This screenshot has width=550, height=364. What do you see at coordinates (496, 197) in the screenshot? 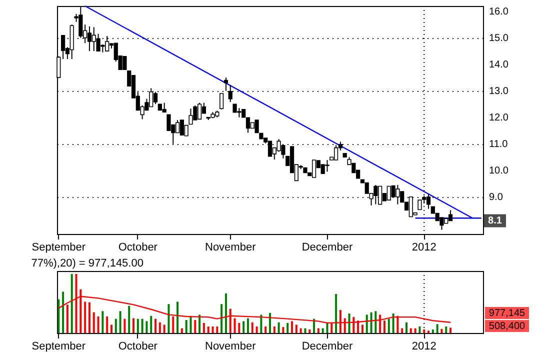
I see `y-tick-label: 9.0` at bounding box center [496, 197].